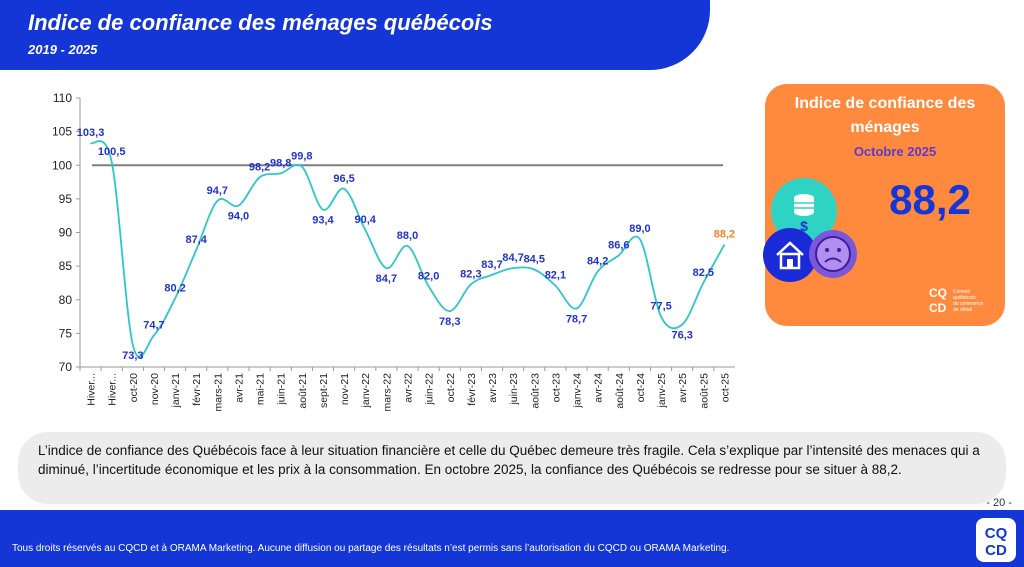  What do you see at coordinates (599, 388) in the screenshot?
I see `x-tick-label: avr-24` at bounding box center [599, 388].